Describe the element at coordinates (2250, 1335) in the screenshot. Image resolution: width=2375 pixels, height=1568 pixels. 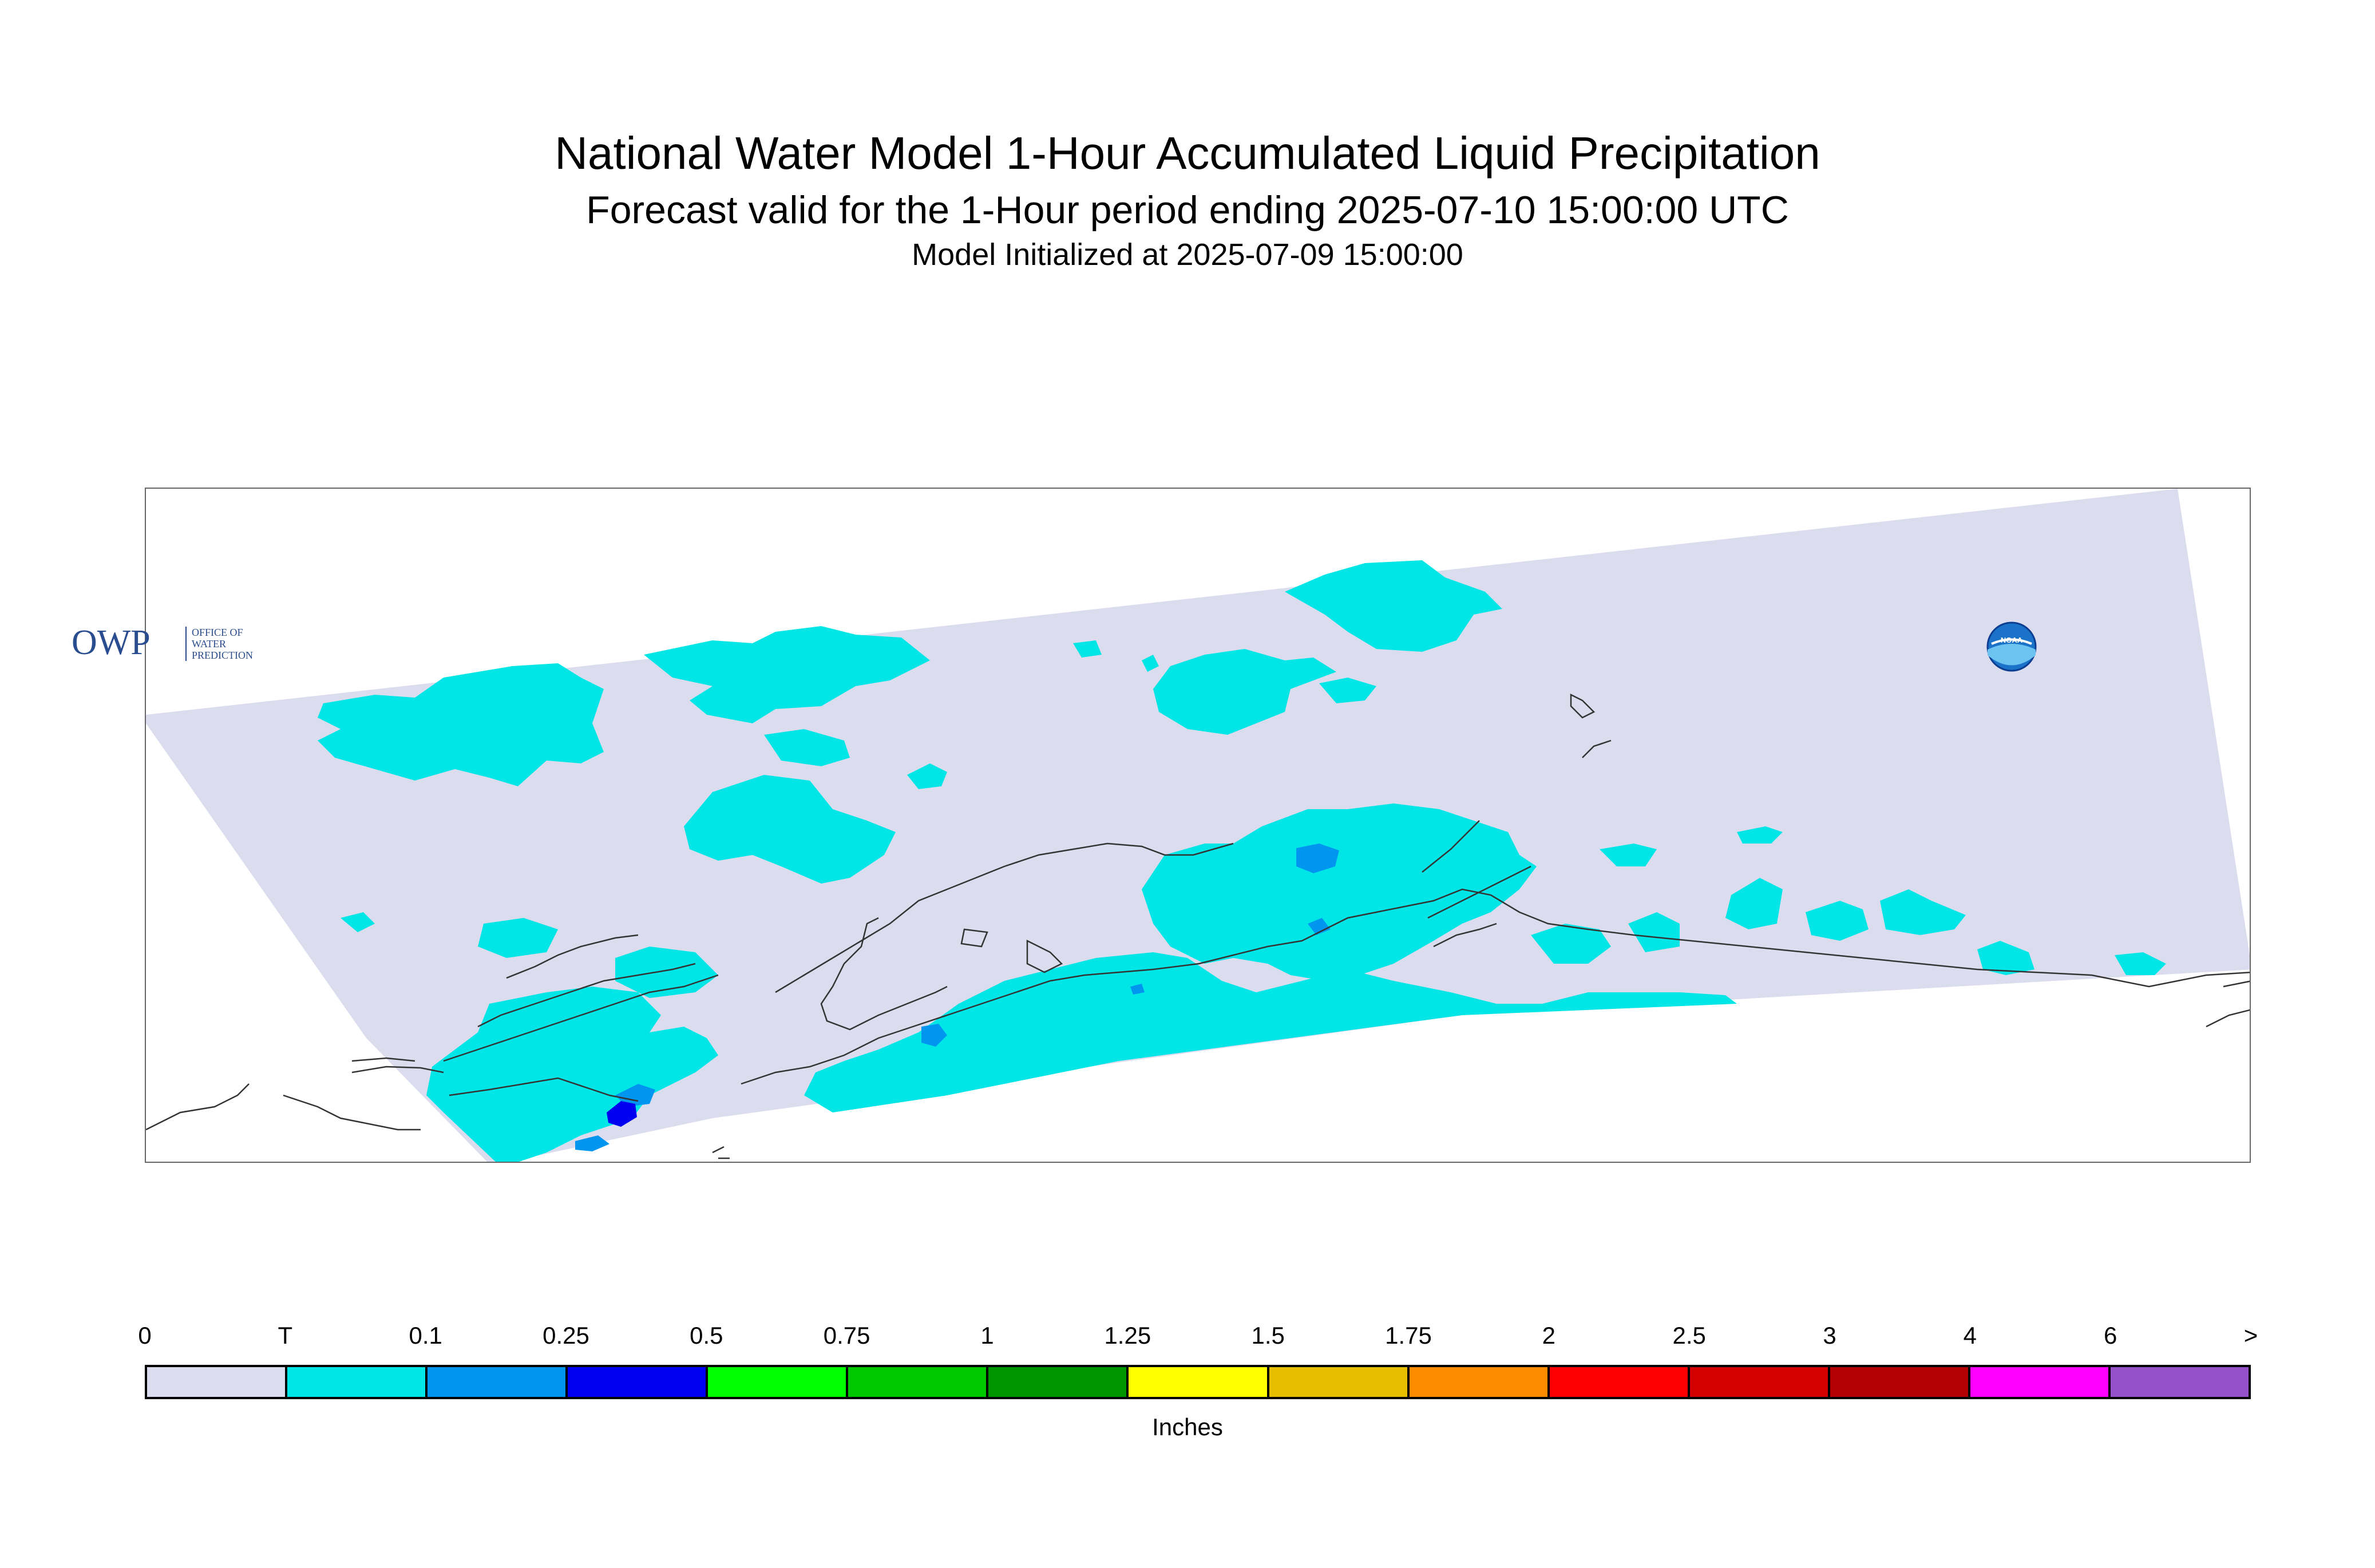
I see `legend-tick: >` at that location.